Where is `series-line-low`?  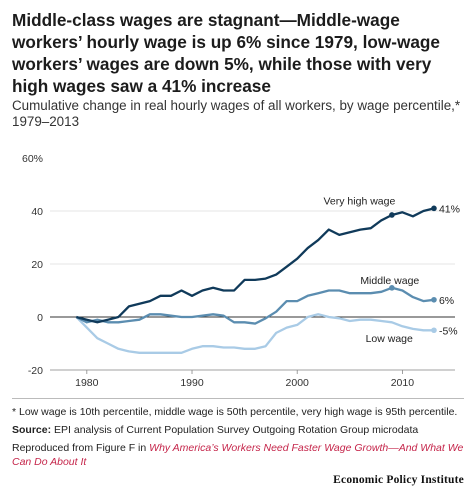 series-line-low is located at coordinates (254, 333).